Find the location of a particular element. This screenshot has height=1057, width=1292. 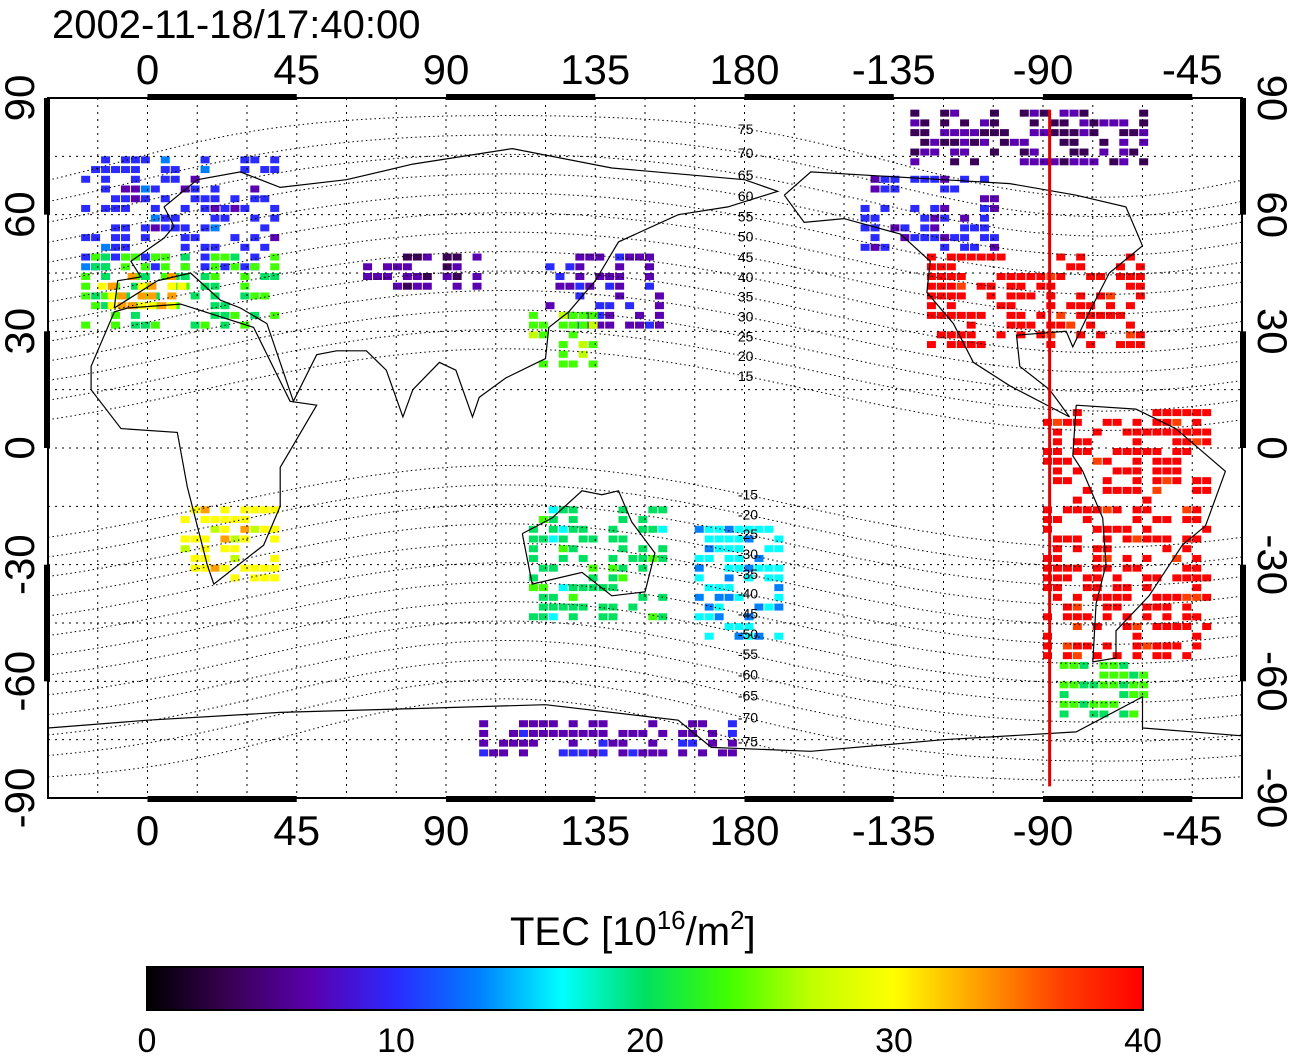

longitude-label: 135 is located at coordinates (595, 830).